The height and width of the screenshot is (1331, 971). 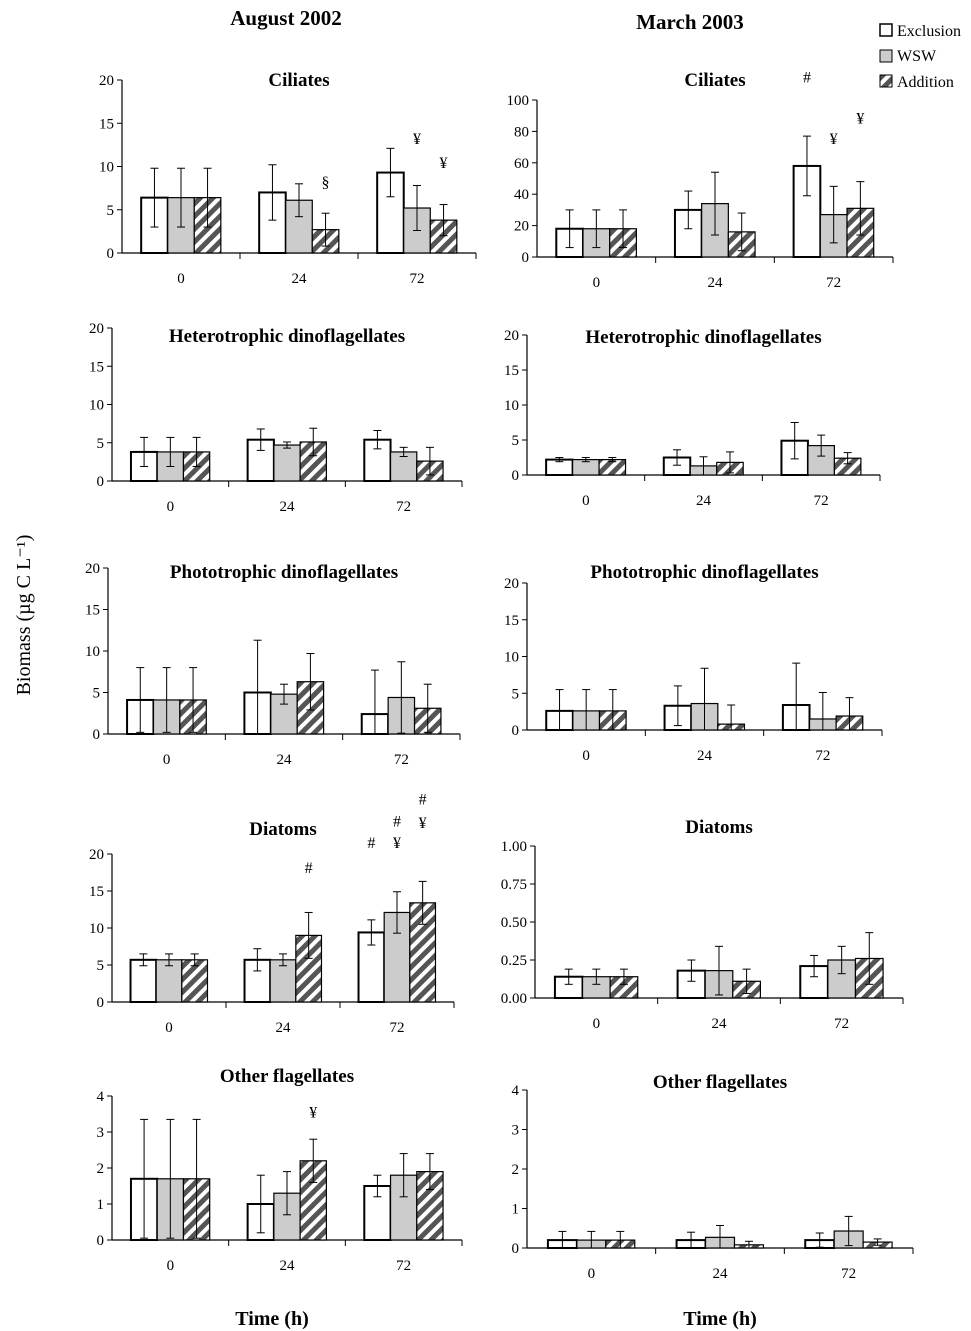 I want to click on legend-label-exclusion: Exclusion, so click(x=929, y=31).